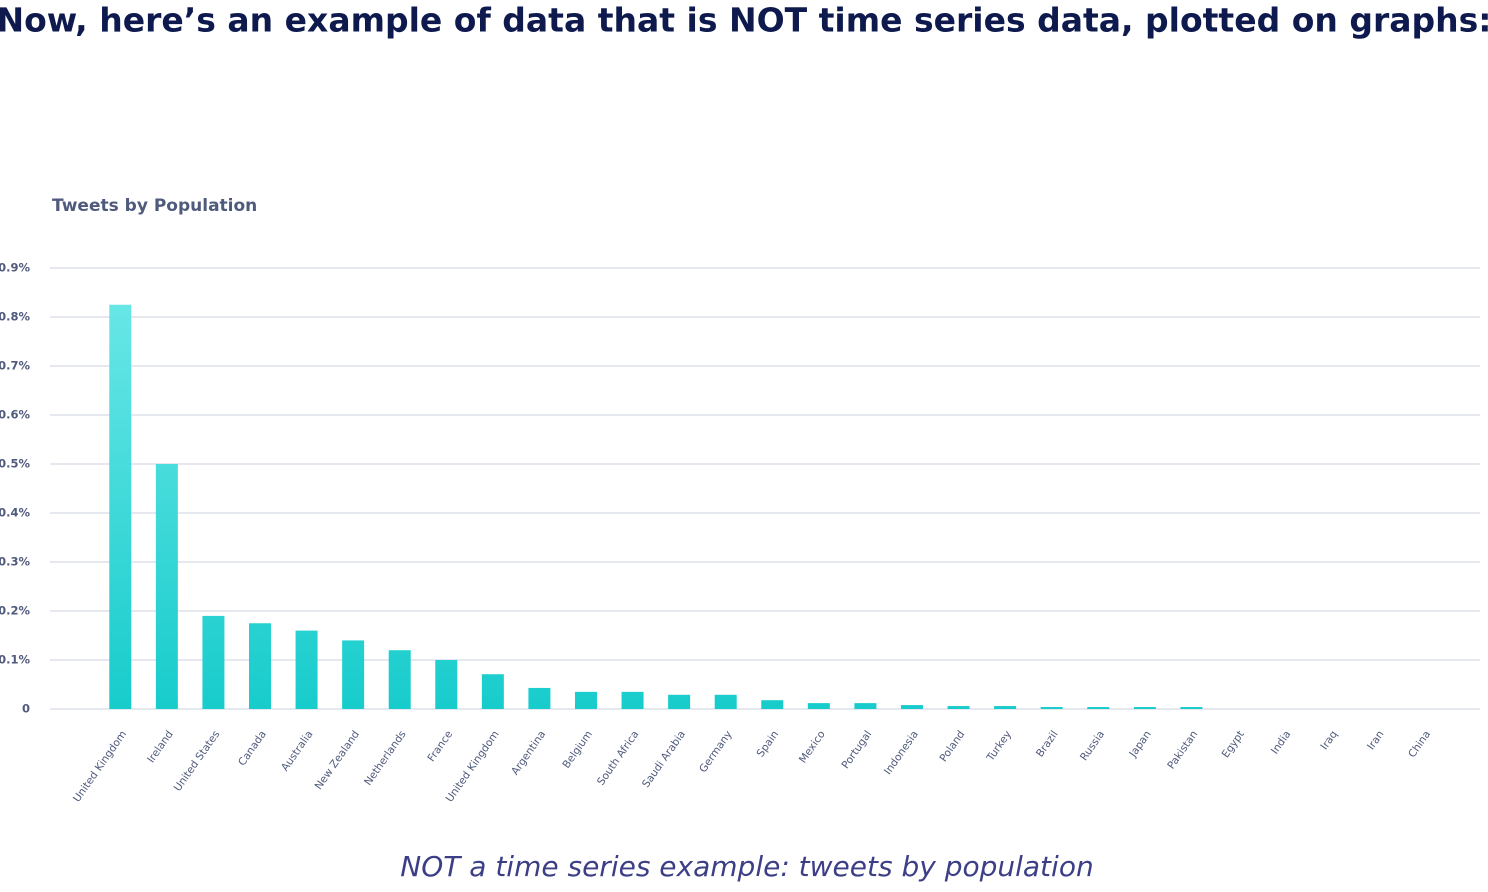 The height and width of the screenshot is (892, 1488). What do you see at coordinates (297, 751) in the screenshot?
I see `x-tick-label: Australia` at bounding box center [297, 751].